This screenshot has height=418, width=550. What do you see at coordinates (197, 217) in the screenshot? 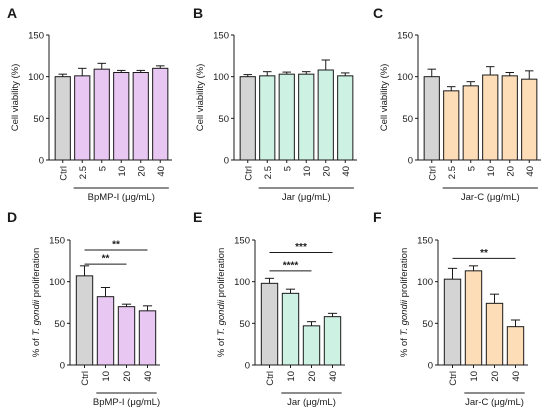
I see `panel-letter: E` at bounding box center [197, 217].